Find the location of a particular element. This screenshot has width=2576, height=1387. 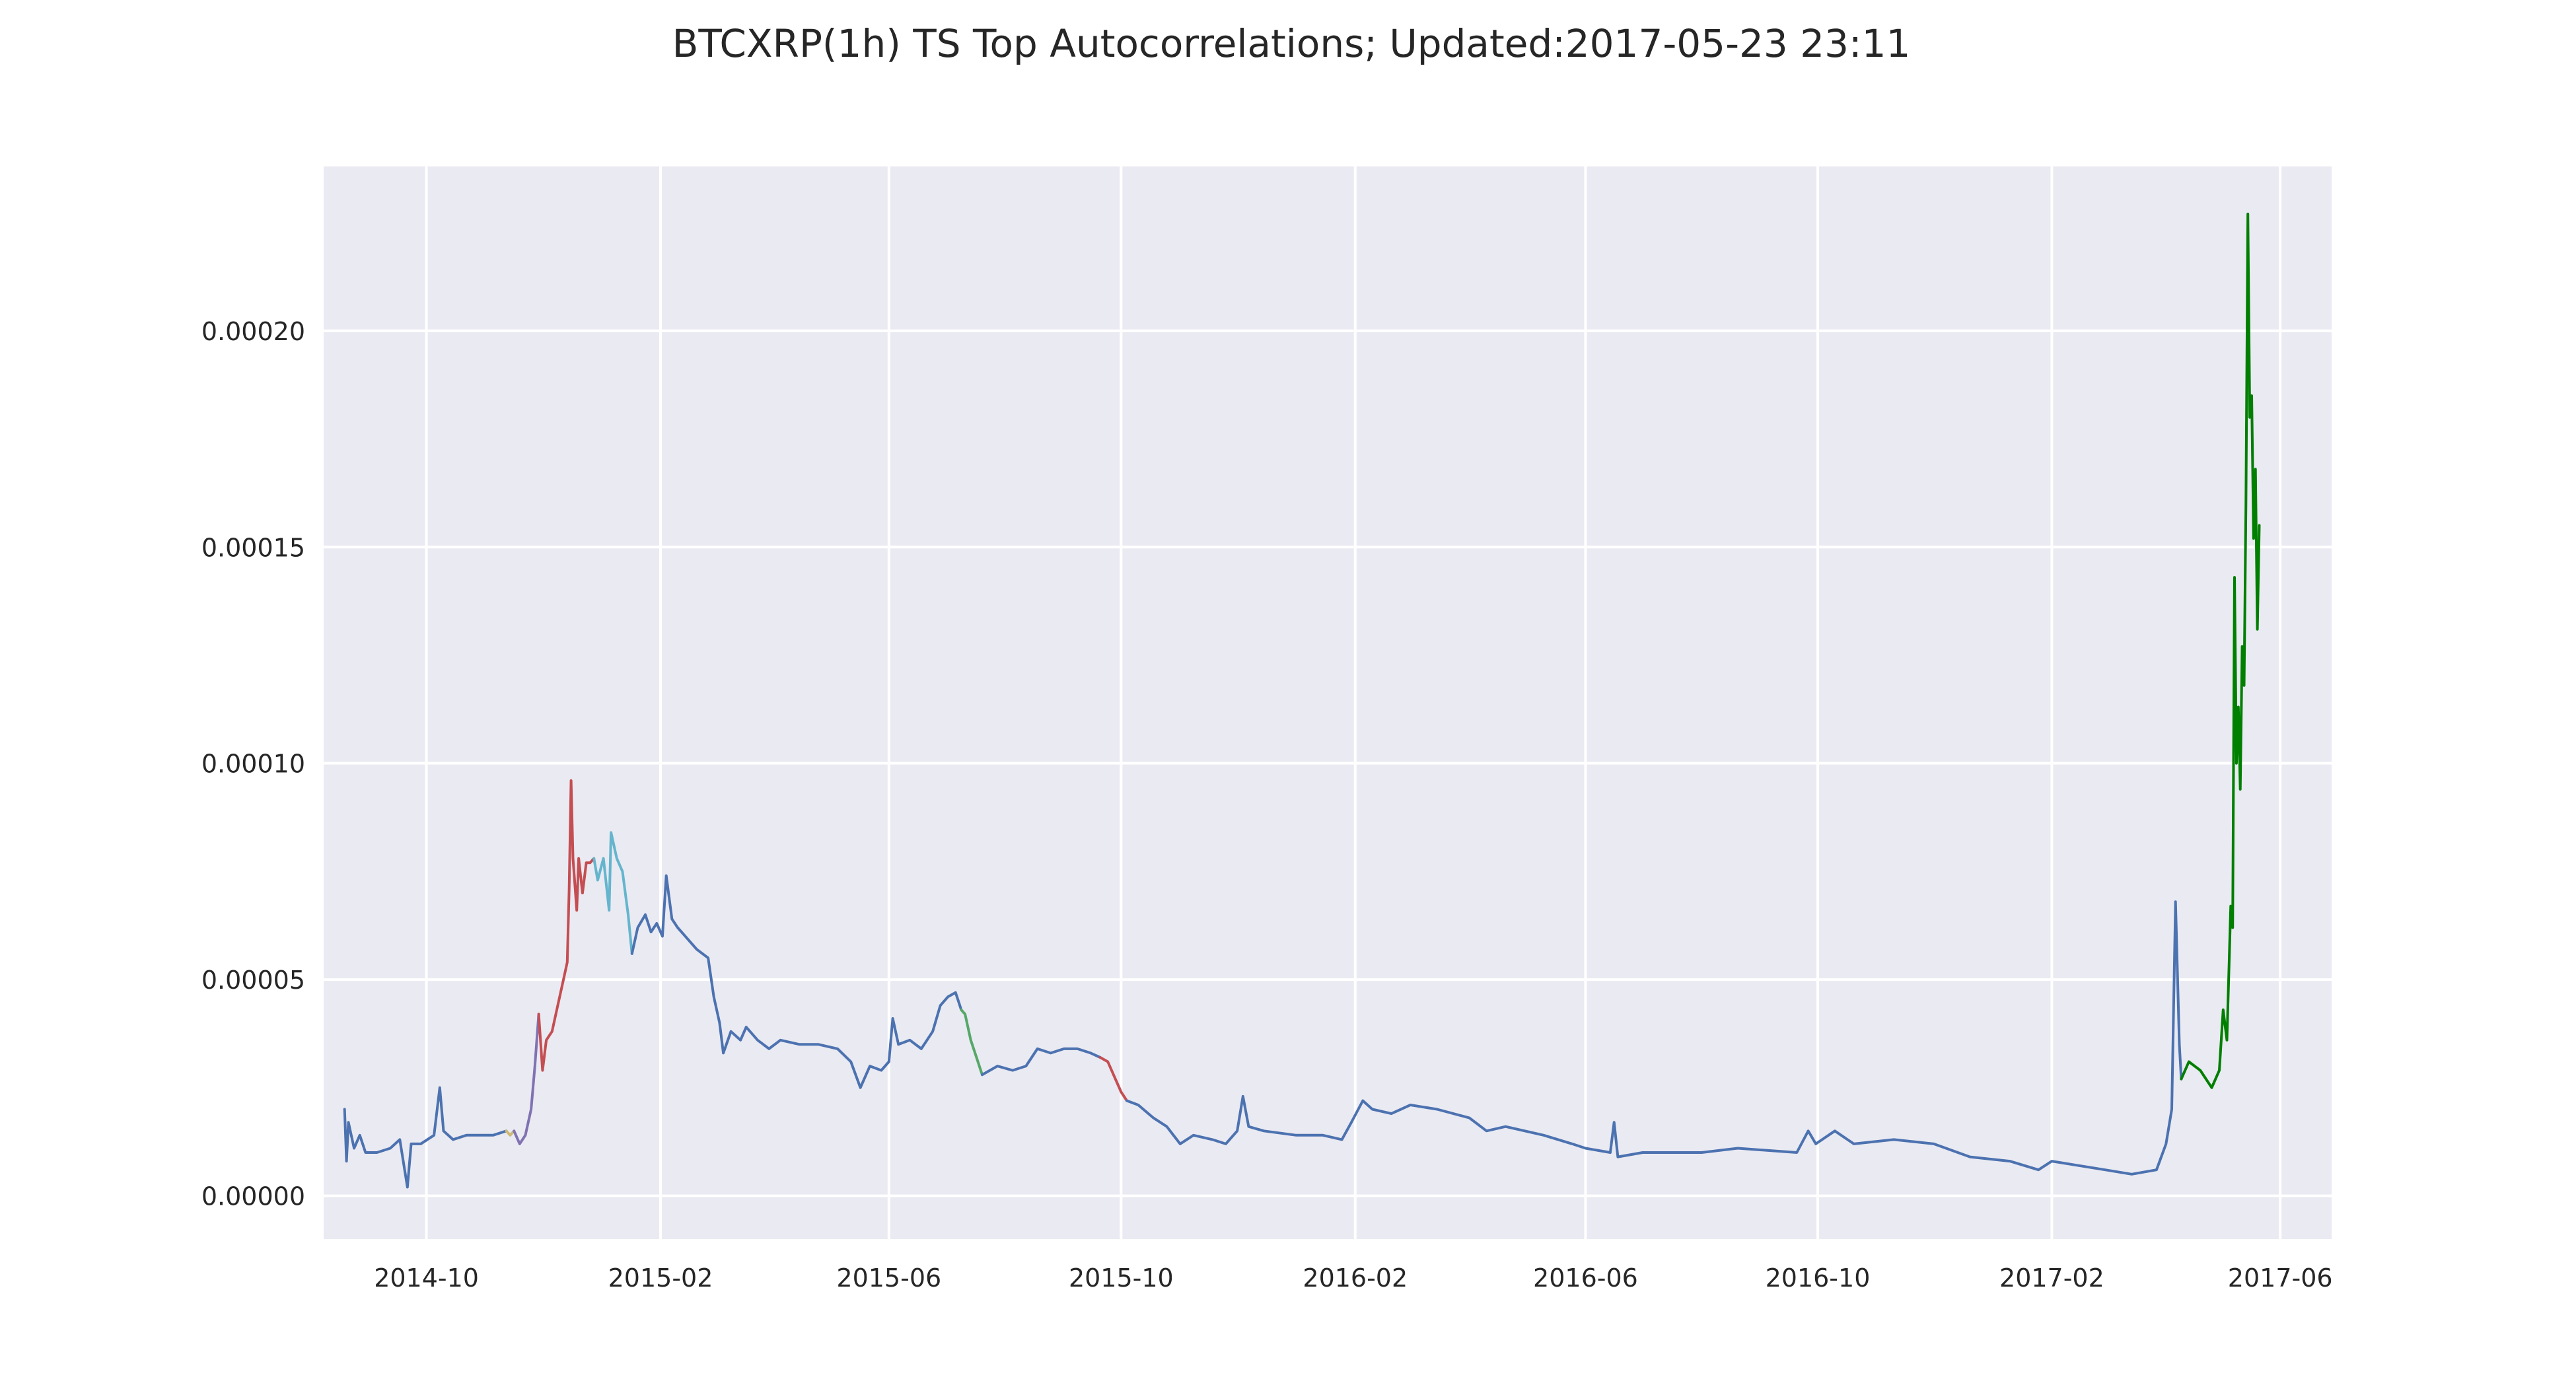

y-tick-label: 0.00010 is located at coordinates (253, 764).